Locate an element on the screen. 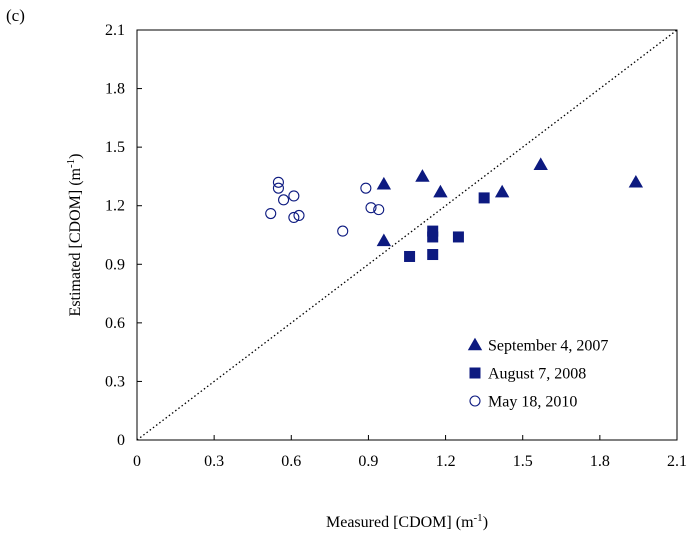 The image size is (693, 539). y-tick-label: 2.1 is located at coordinates (115, 30).